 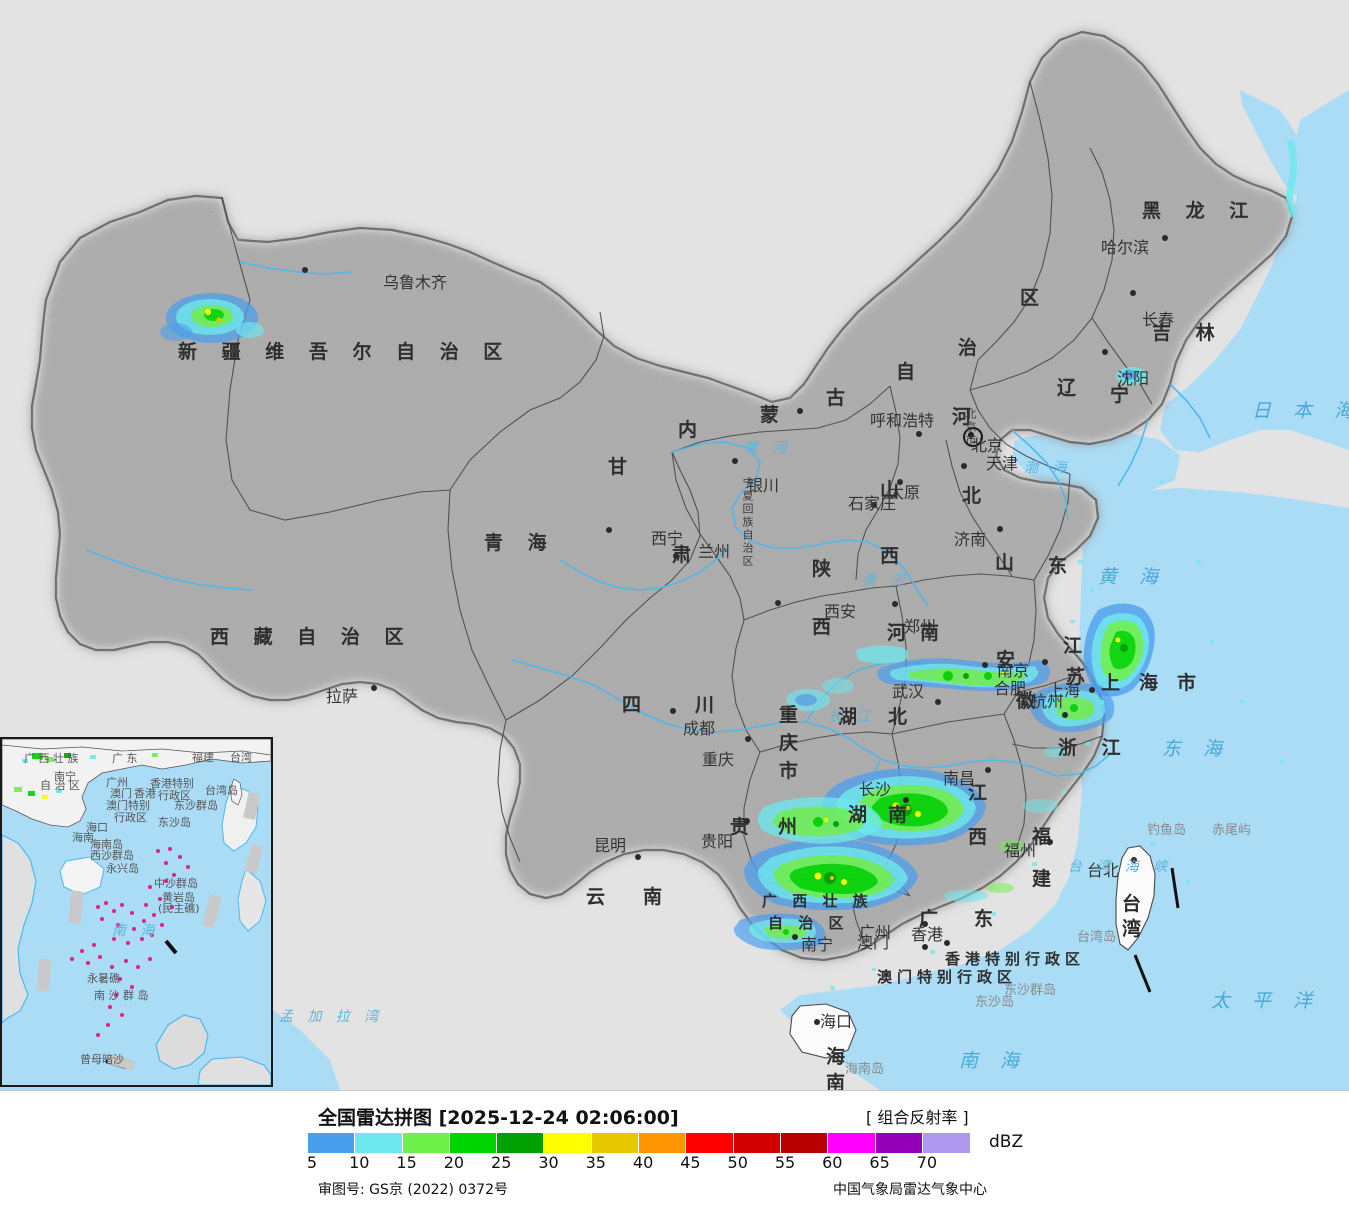 What do you see at coordinates (800, 411) in the screenshot?
I see `city-dot-呼和浩特` at bounding box center [800, 411].